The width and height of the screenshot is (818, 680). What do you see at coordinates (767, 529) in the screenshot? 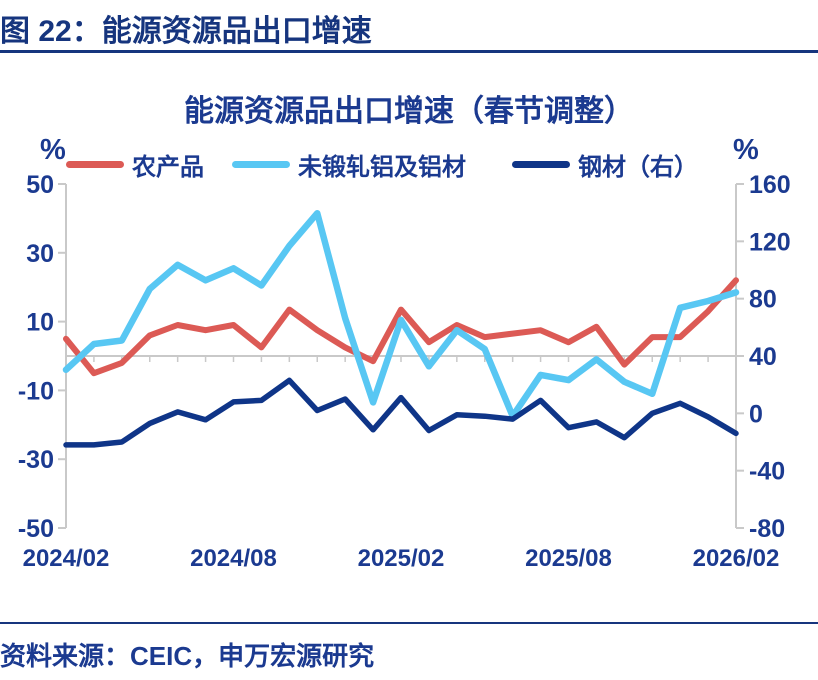
I see `right-axis-tick-label: -80` at bounding box center [767, 529].